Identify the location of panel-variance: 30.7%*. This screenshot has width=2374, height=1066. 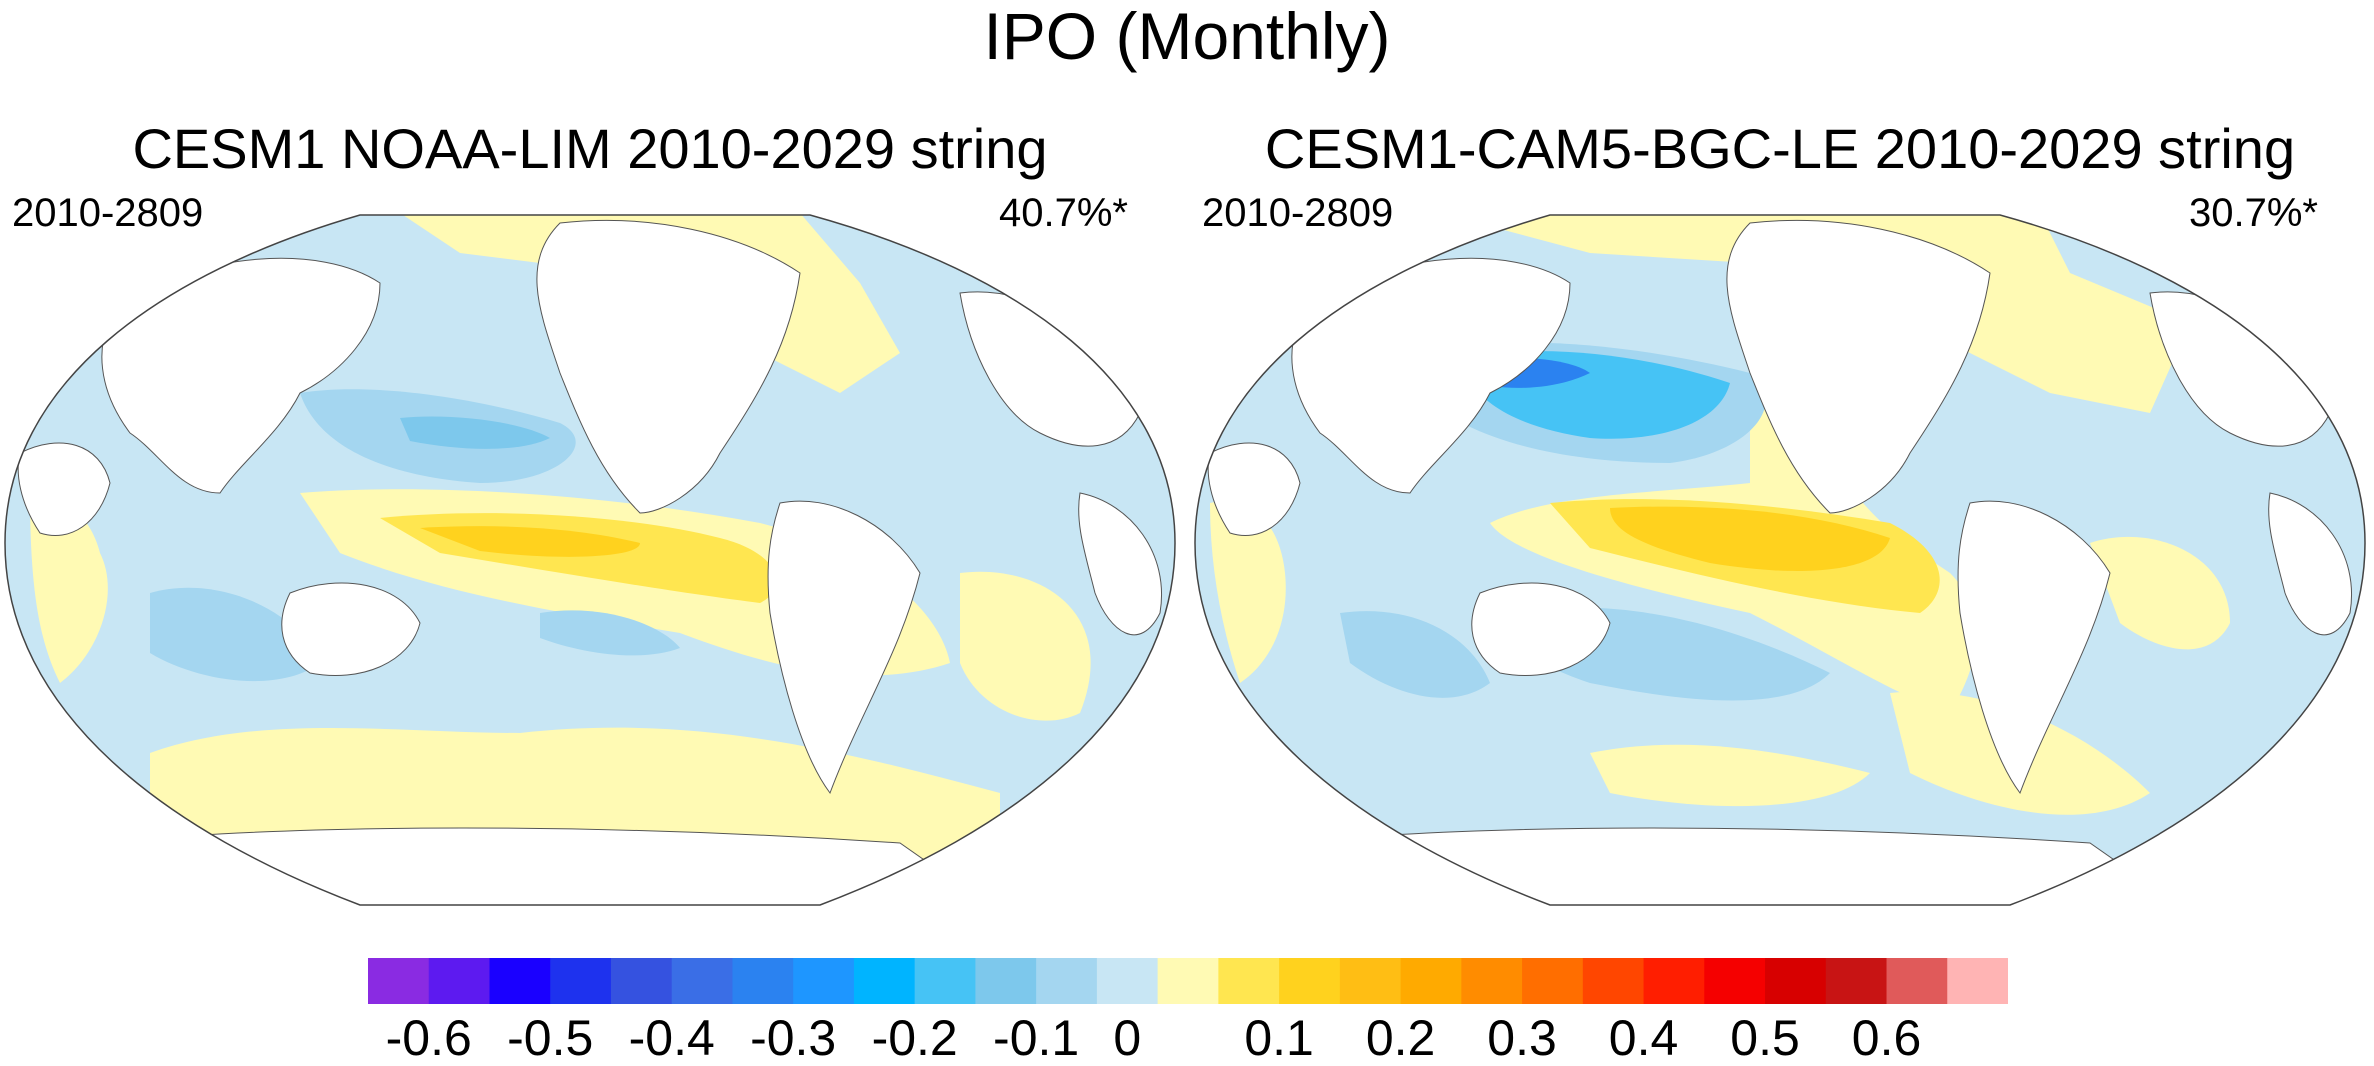
(2253, 213).